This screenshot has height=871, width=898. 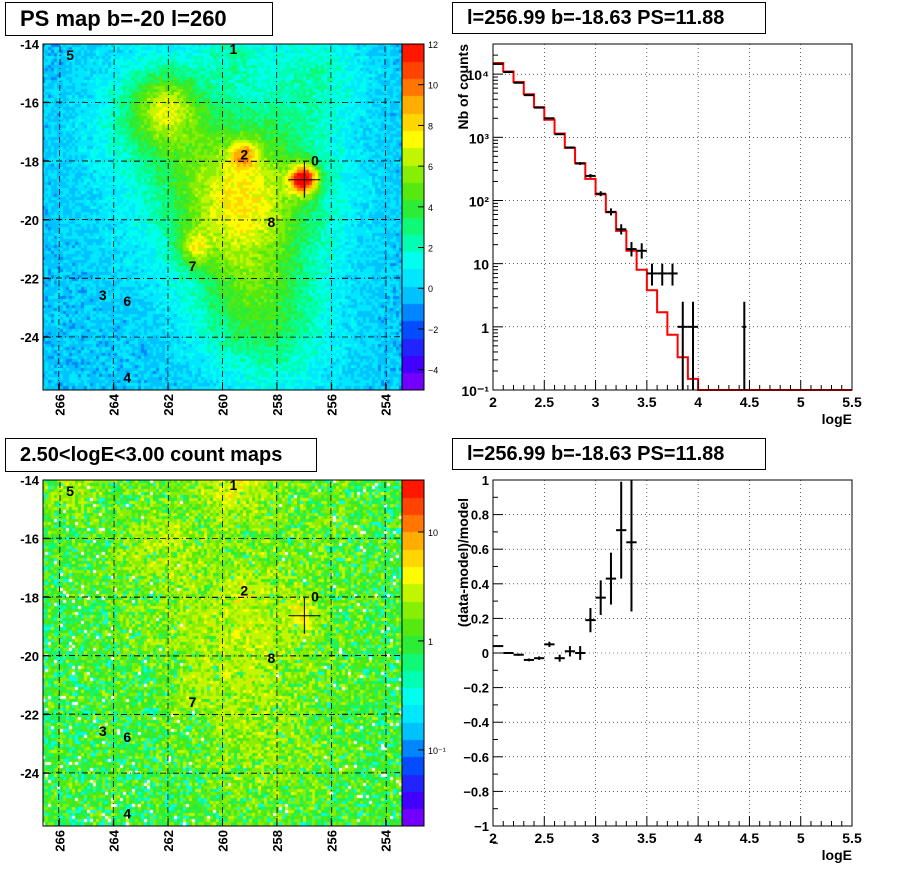 What do you see at coordinates (413, 217) in the screenshot?
I see `colorbar-frame` at bounding box center [413, 217].